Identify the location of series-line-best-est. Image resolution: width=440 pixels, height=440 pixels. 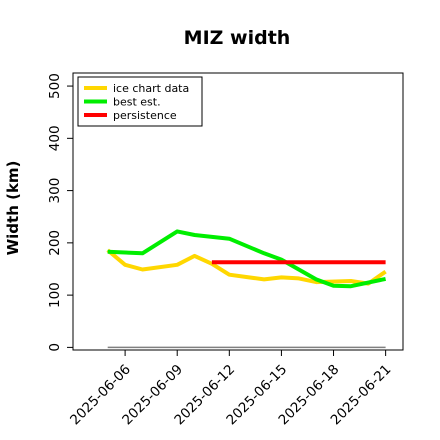
(247, 259).